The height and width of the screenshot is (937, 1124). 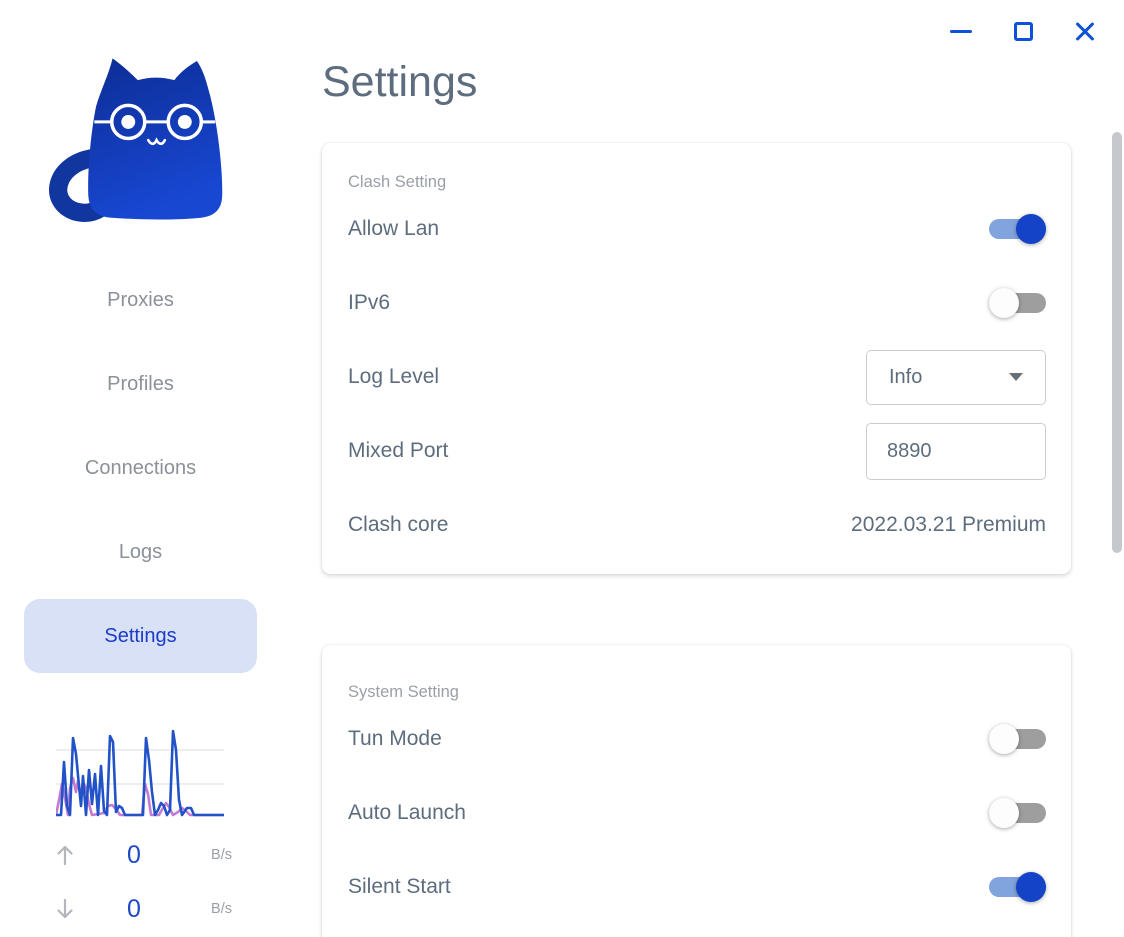 I want to click on ipv6-toggle, so click(x=1017, y=303).